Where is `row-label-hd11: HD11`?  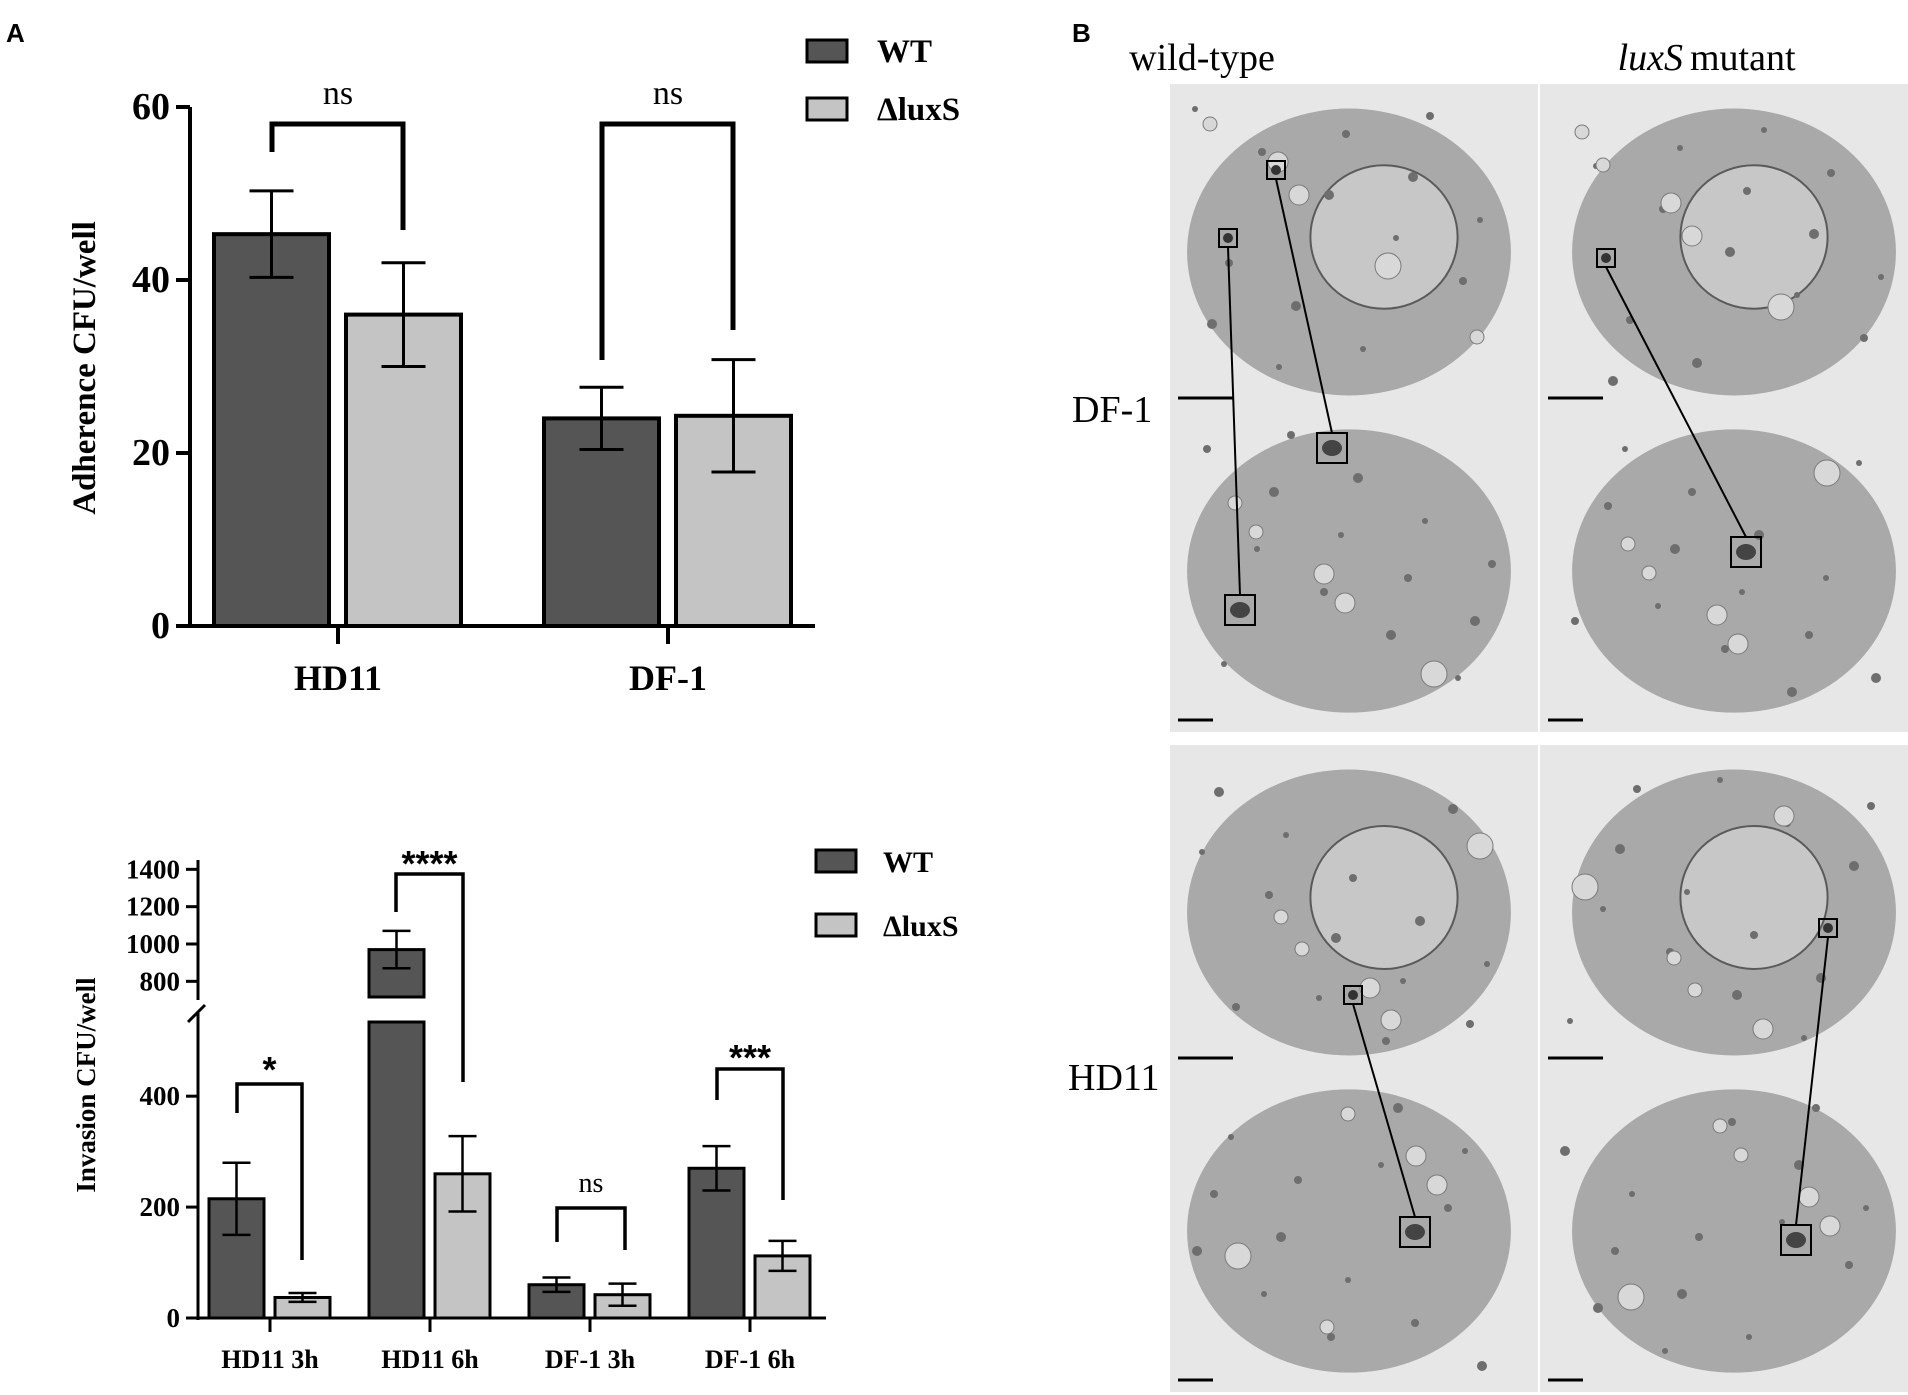 row-label-hd11: HD11 is located at coordinates (1113, 1078).